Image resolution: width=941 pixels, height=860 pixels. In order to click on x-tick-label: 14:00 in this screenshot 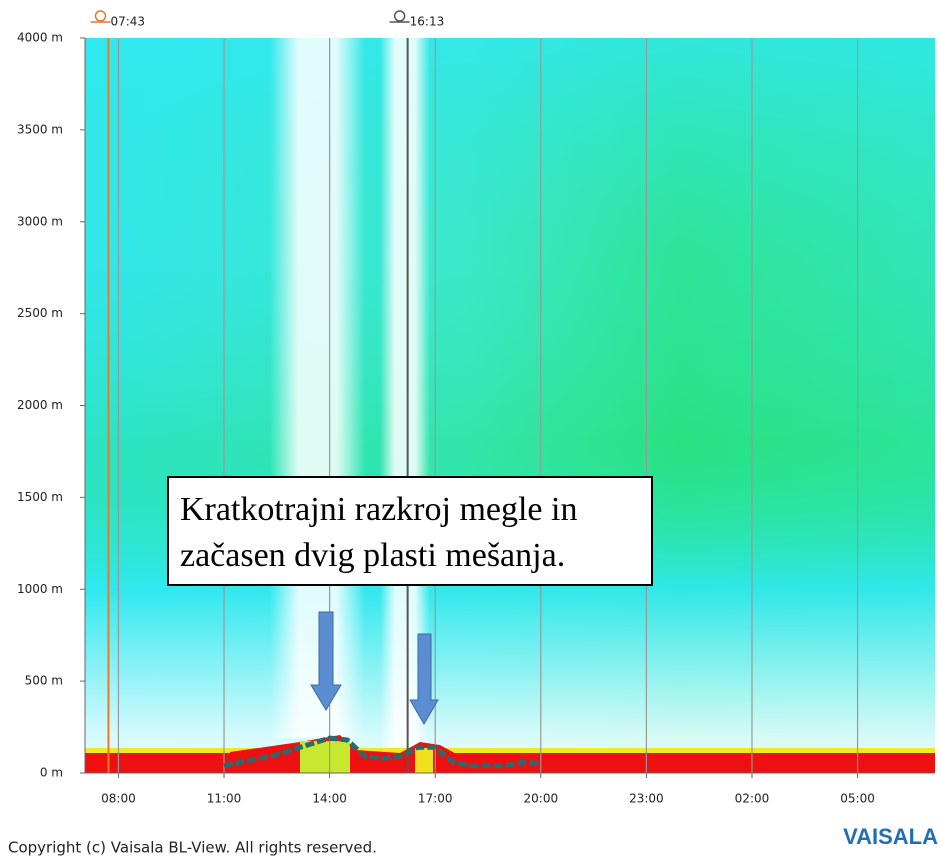, I will do `click(329, 799)`.